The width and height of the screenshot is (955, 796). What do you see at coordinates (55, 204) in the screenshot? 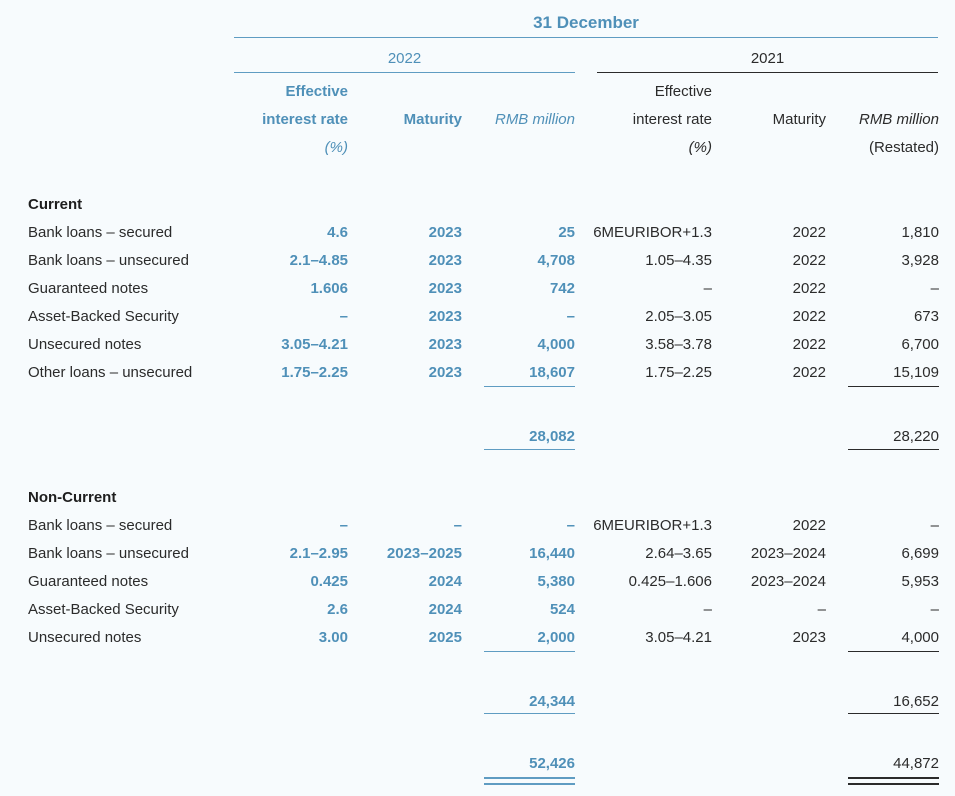
I see `section-title-current: Current` at bounding box center [55, 204].